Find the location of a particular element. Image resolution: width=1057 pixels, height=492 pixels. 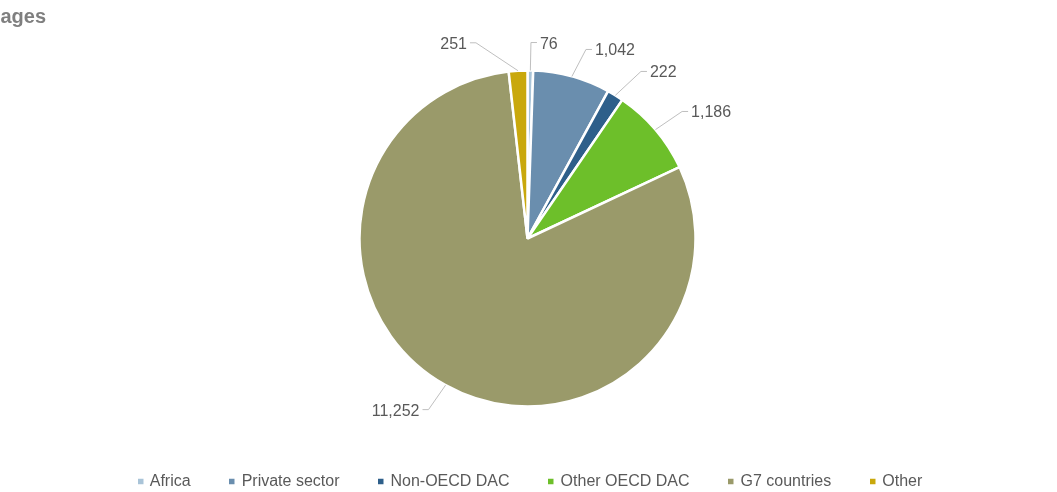

legend-label: Private sector is located at coordinates (290, 481).